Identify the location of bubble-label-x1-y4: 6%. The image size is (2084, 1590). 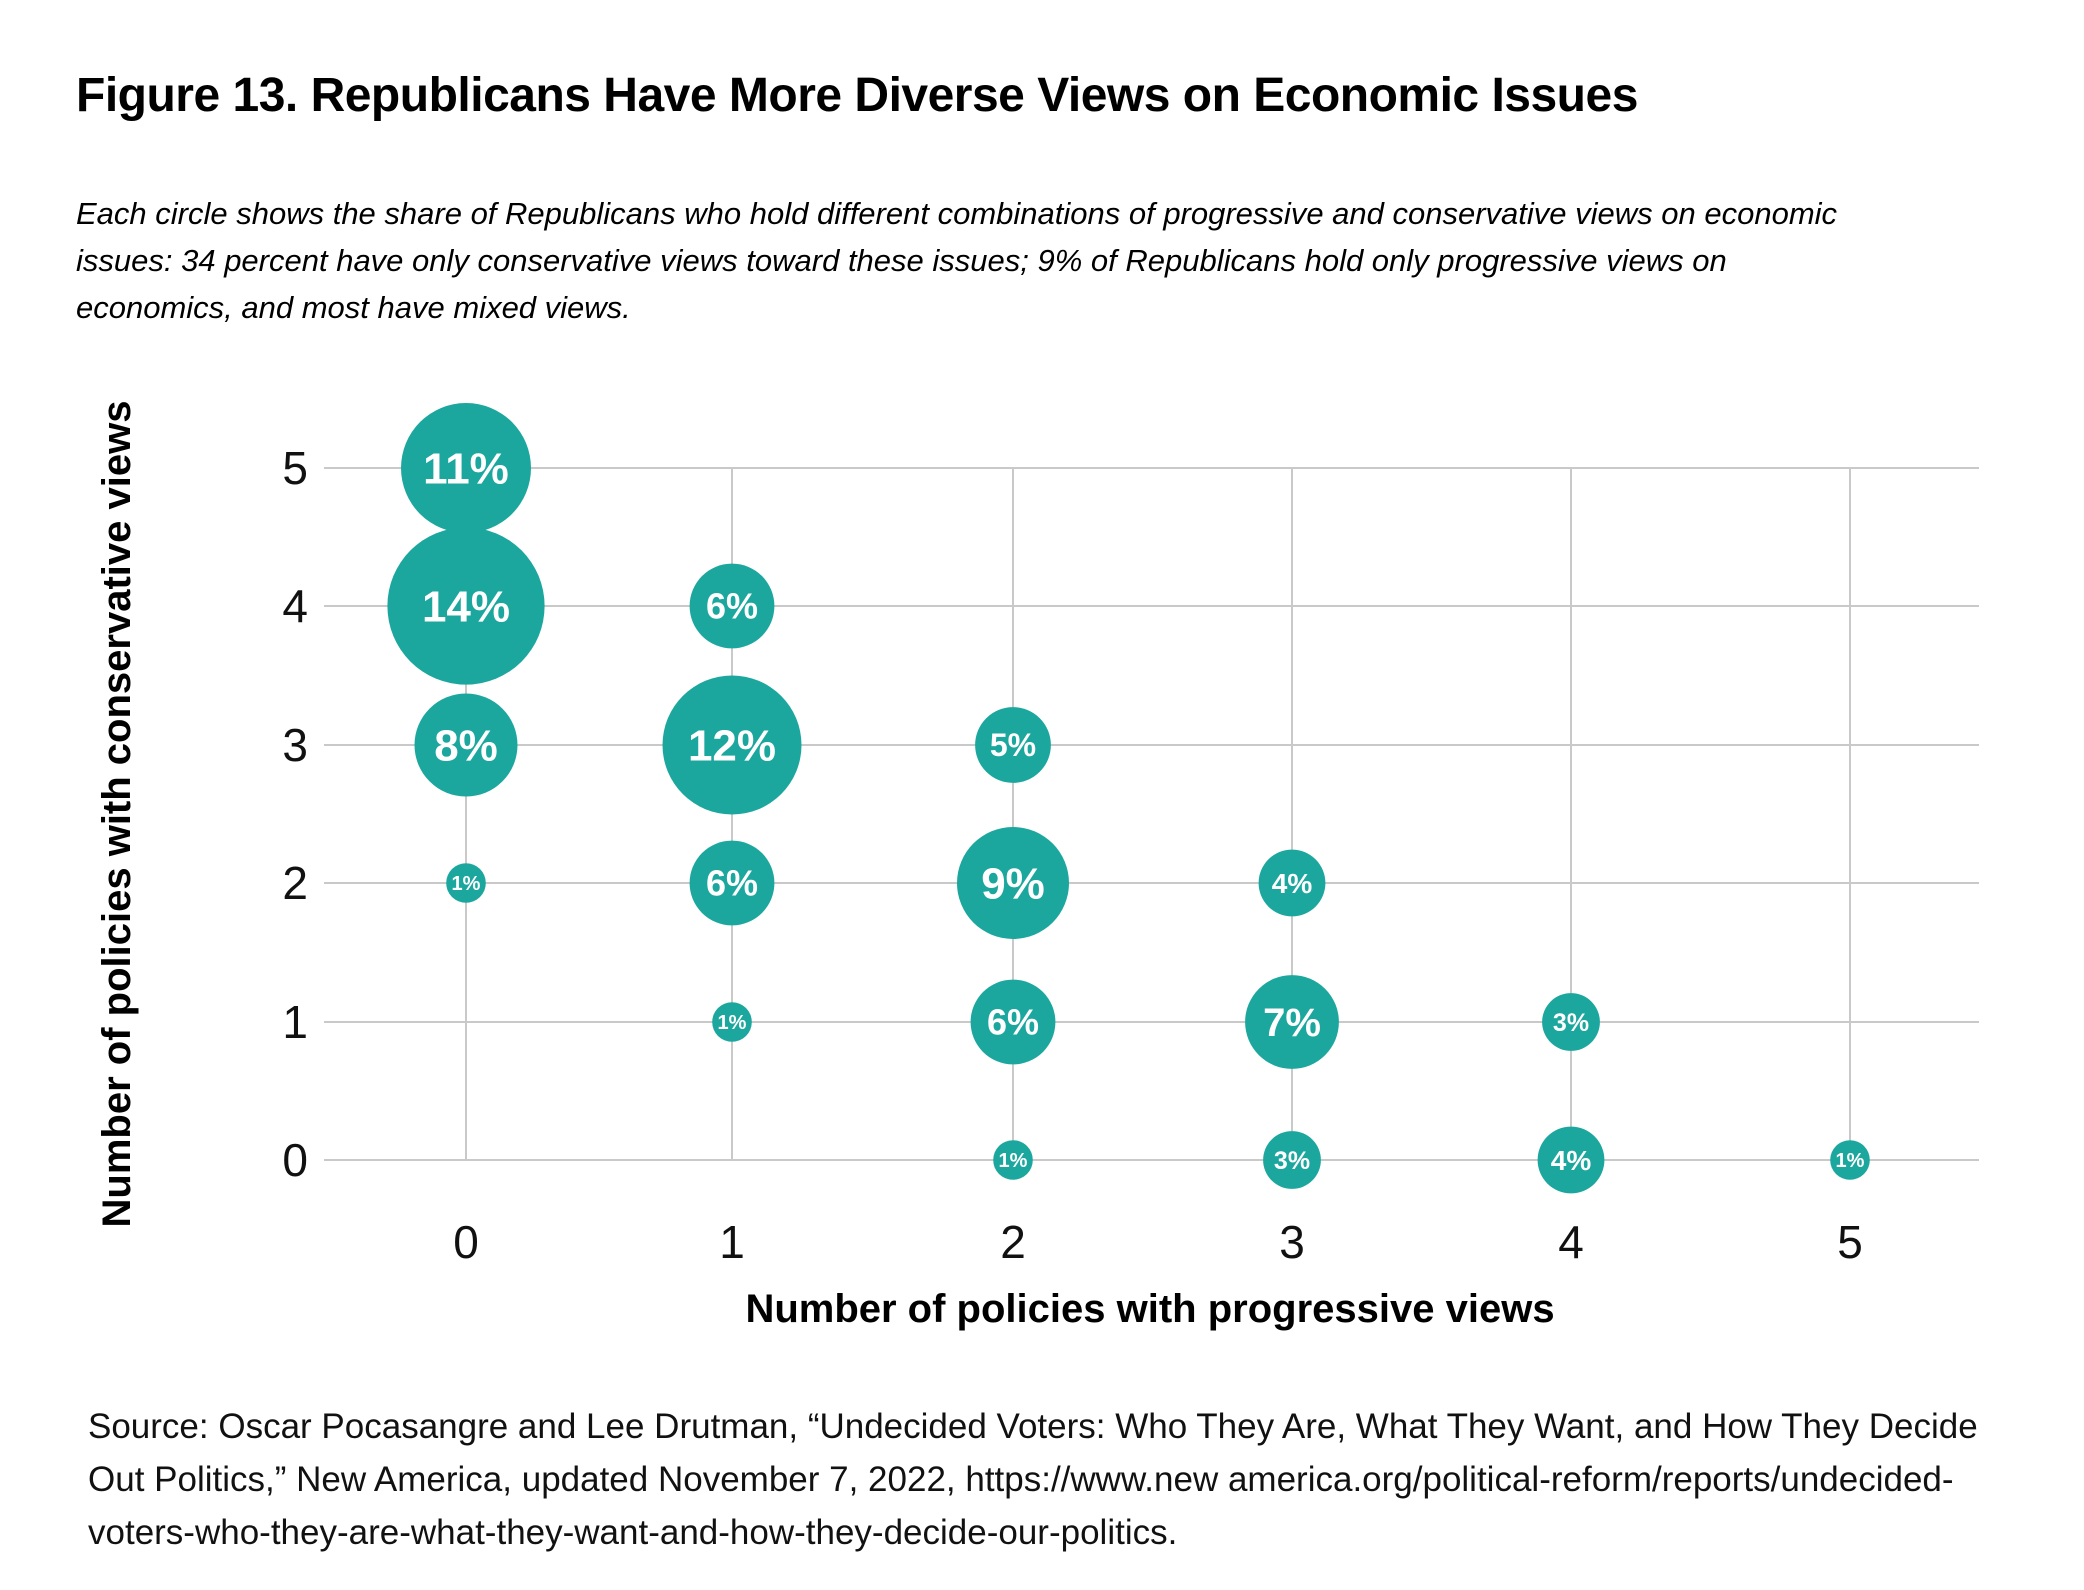
(732, 606).